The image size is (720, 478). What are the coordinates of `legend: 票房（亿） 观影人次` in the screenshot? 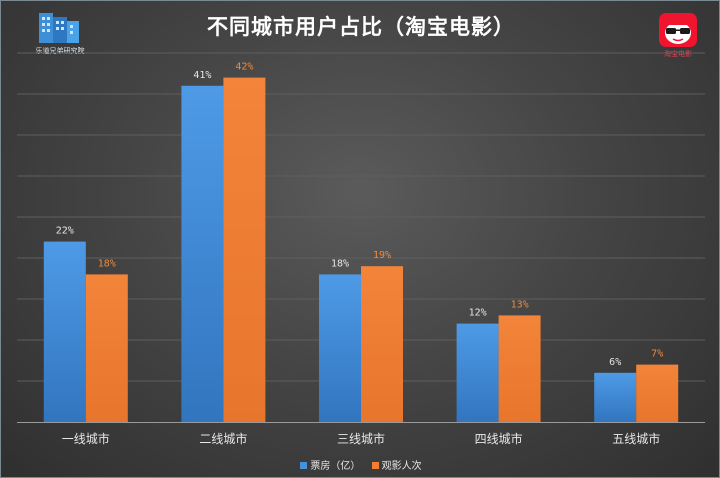 It's located at (360, 464).